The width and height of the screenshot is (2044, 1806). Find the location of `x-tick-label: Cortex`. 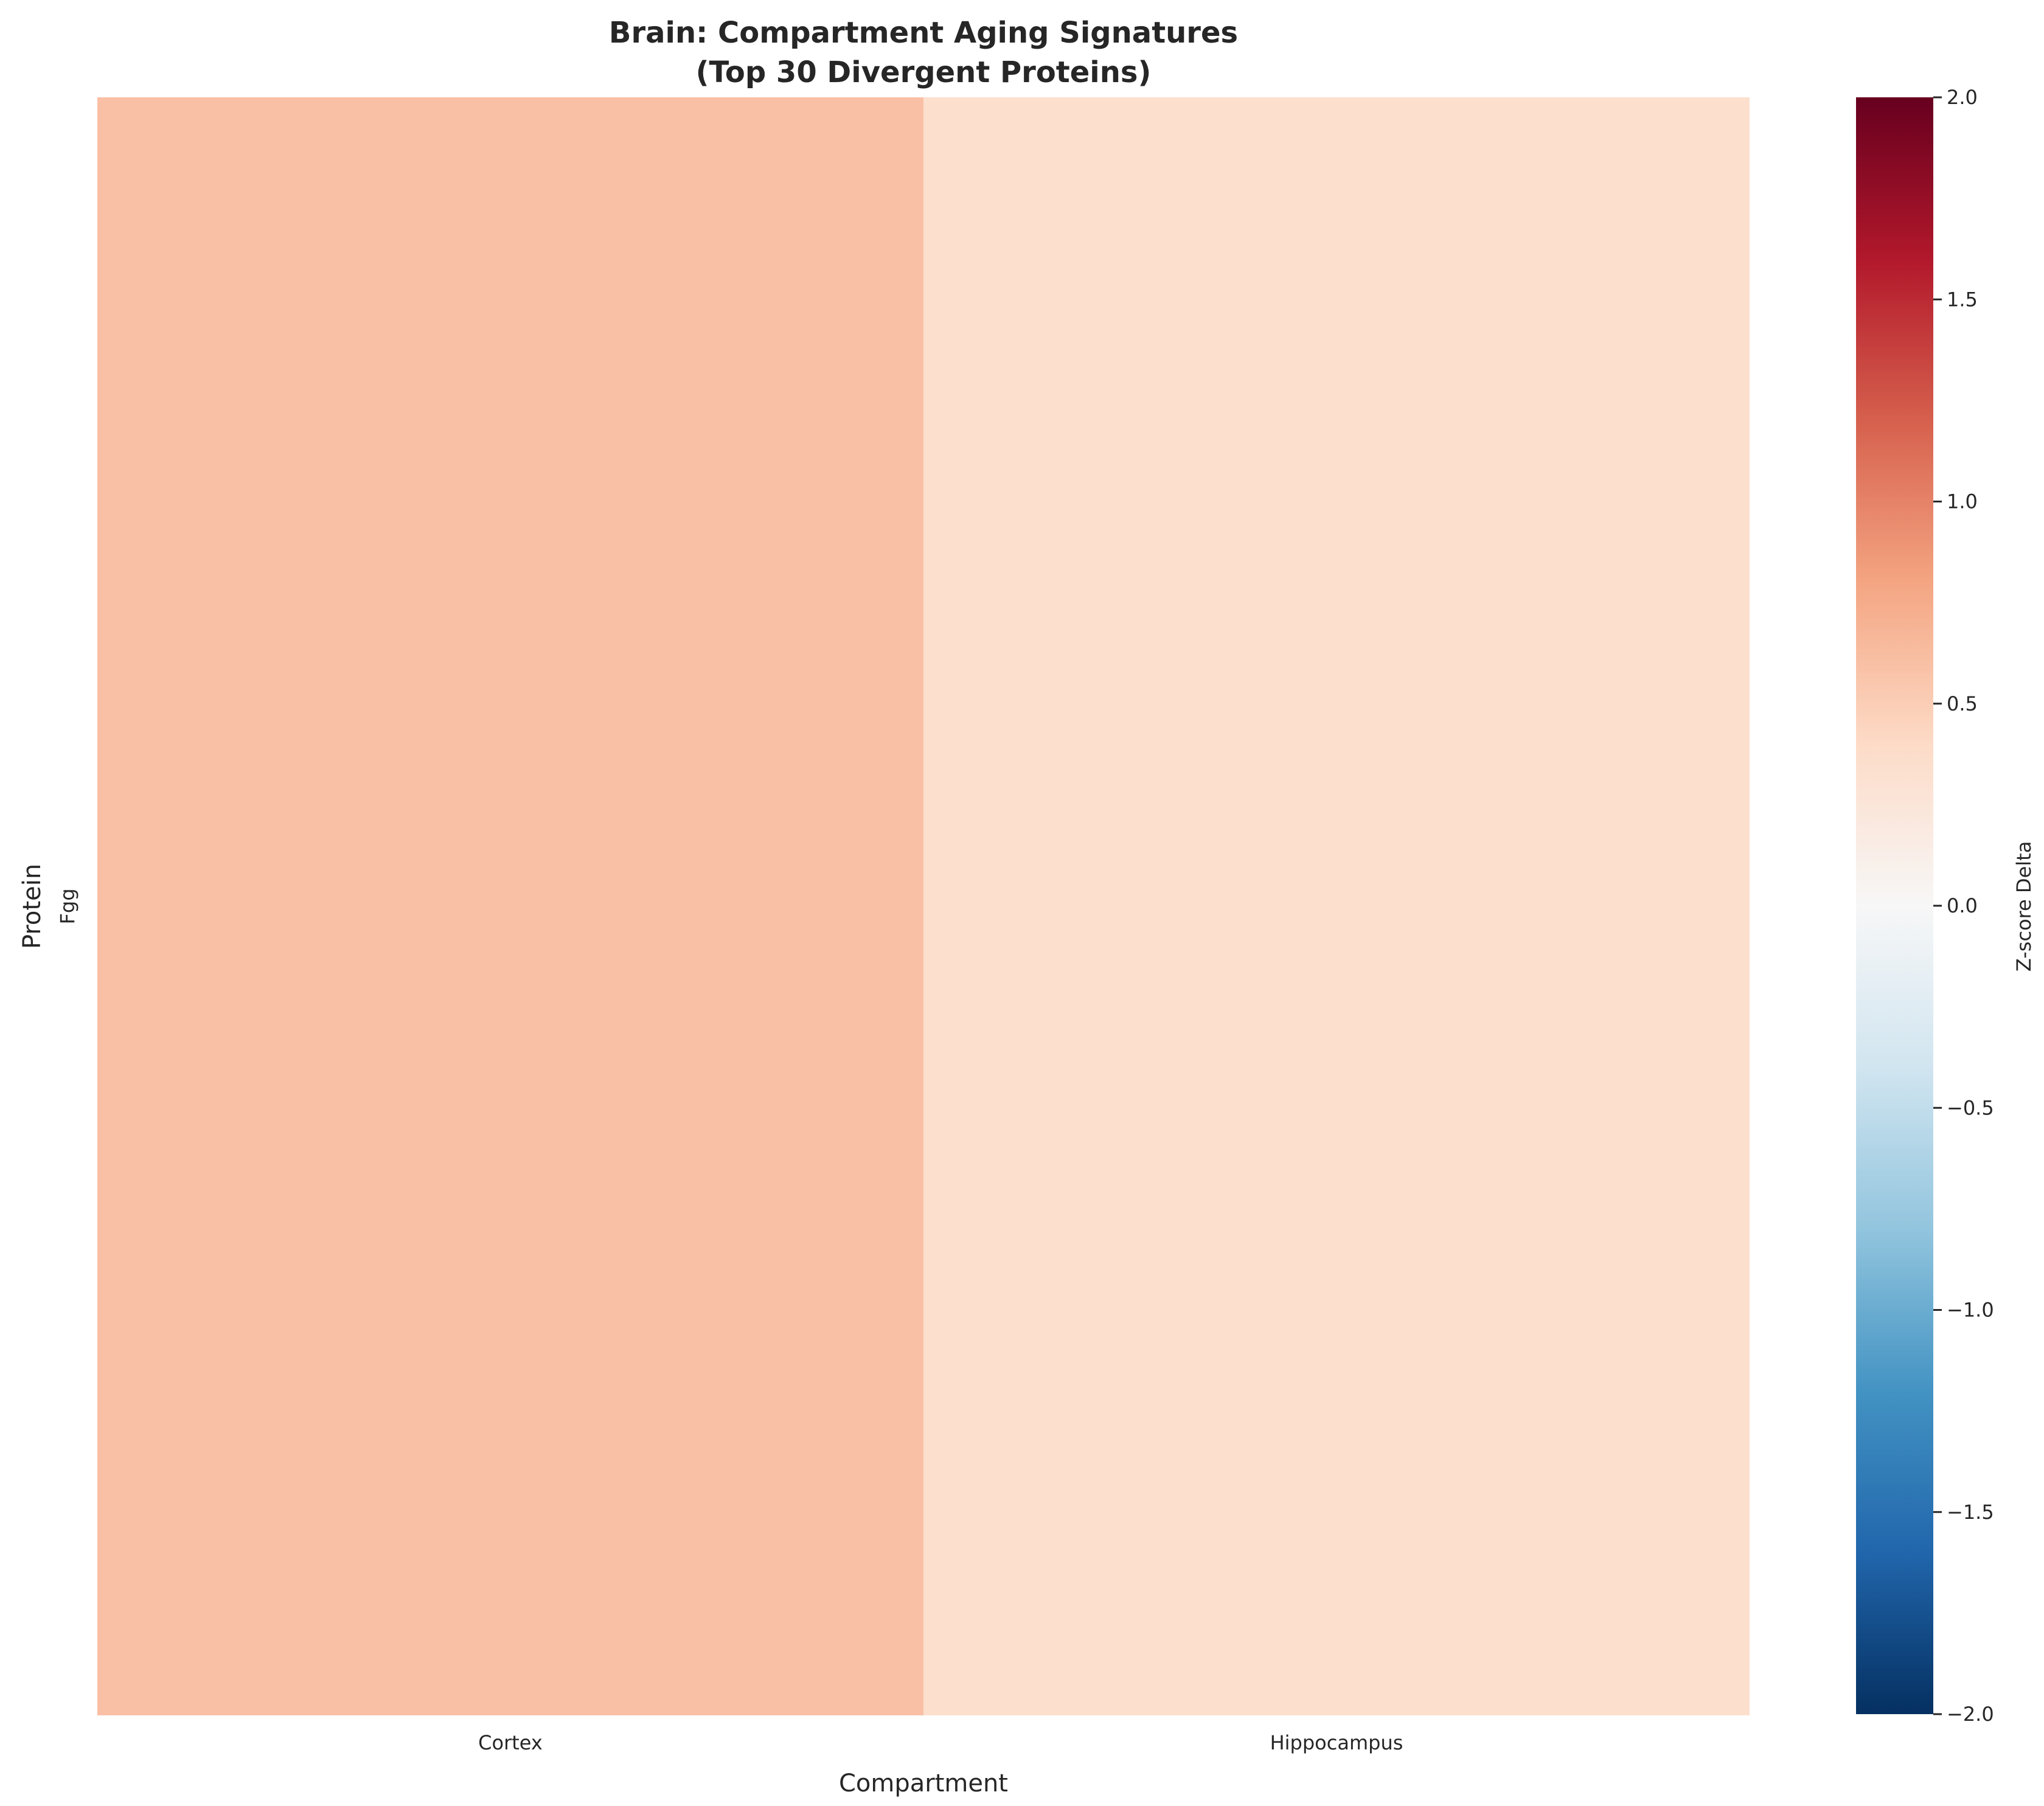

x-tick-label: Cortex is located at coordinates (510, 1742).